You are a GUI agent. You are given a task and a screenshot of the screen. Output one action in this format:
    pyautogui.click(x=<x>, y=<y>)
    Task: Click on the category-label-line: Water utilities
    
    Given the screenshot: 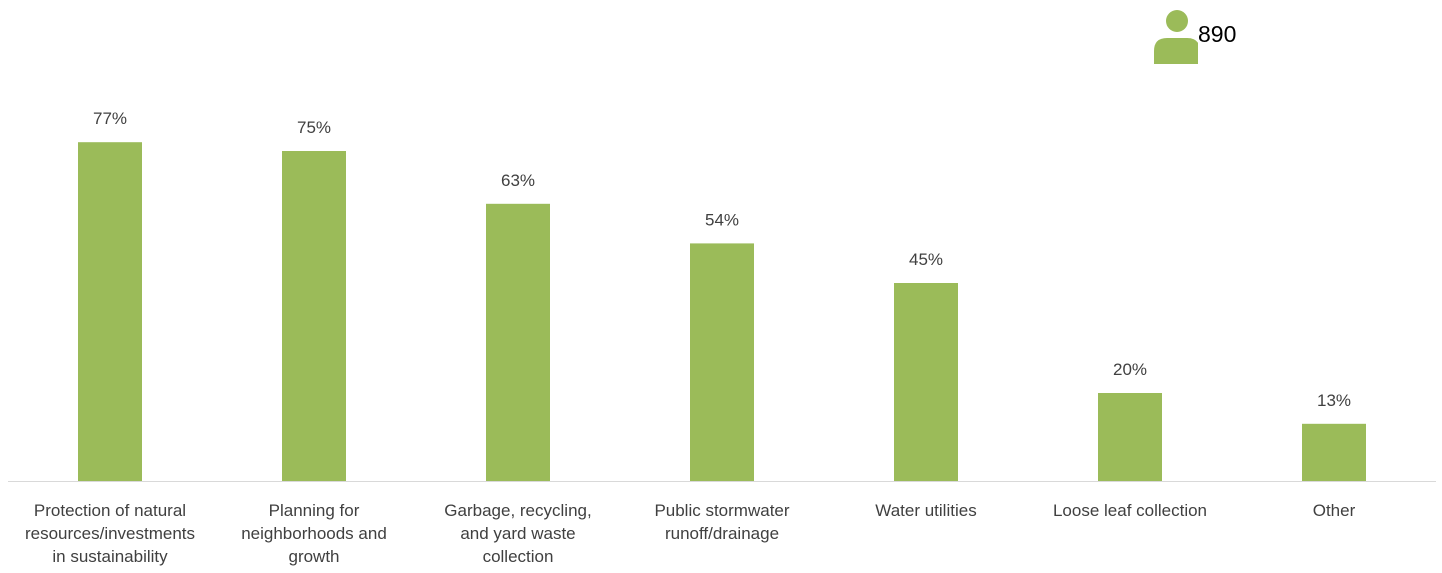 What is the action you would take?
    pyautogui.click(x=926, y=510)
    